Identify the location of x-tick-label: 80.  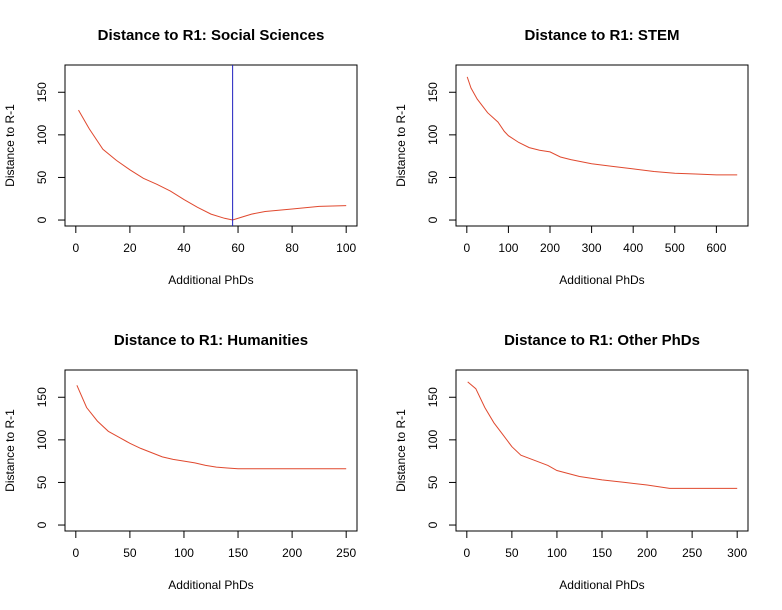
(292, 248).